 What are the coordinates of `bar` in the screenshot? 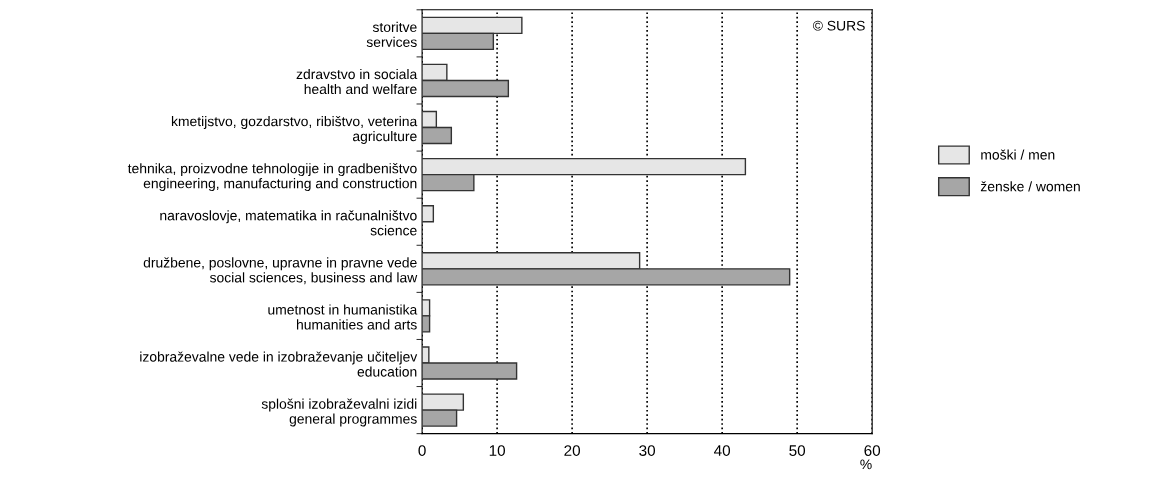 It's located at (428, 214).